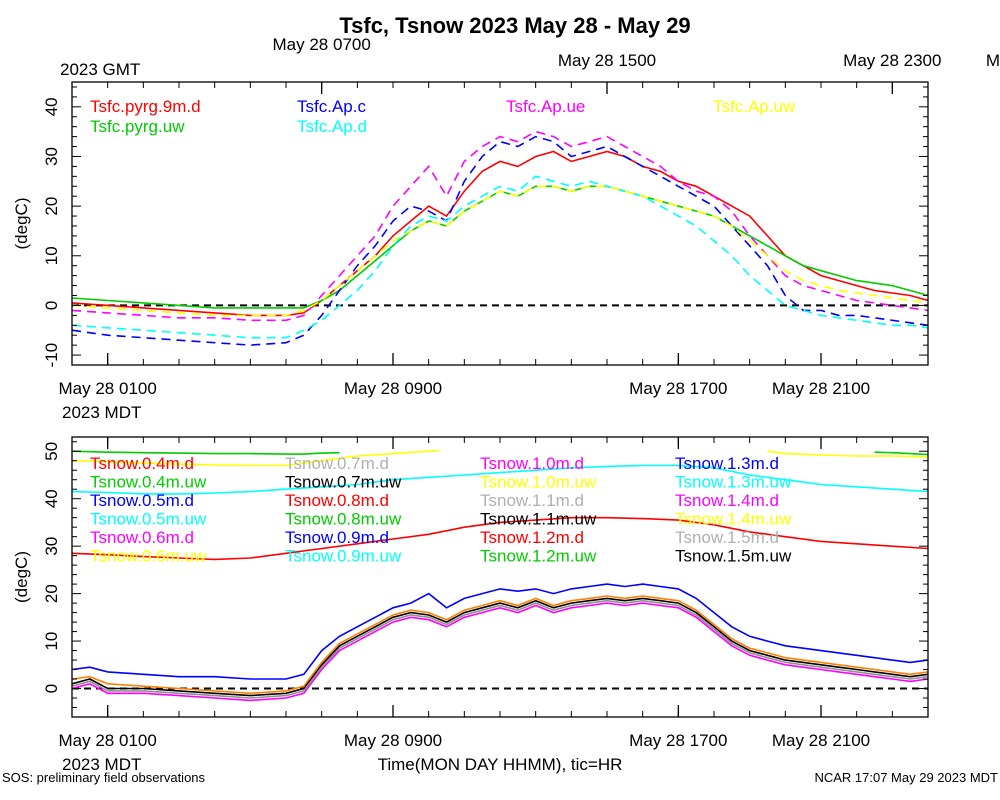  Describe the element at coordinates (733, 482) in the screenshot. I see `legend-item-tsnow-1-3m-uw: Tsnow.1.3m.uw` at that location.